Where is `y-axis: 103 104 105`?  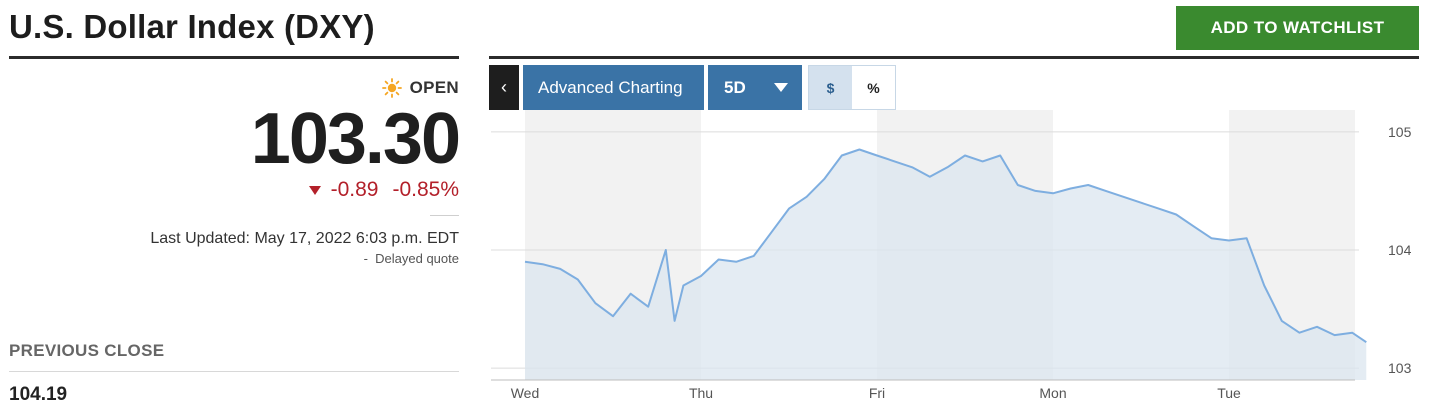 y-axis: 103 104 105 is located at coordinates (1400, 250).